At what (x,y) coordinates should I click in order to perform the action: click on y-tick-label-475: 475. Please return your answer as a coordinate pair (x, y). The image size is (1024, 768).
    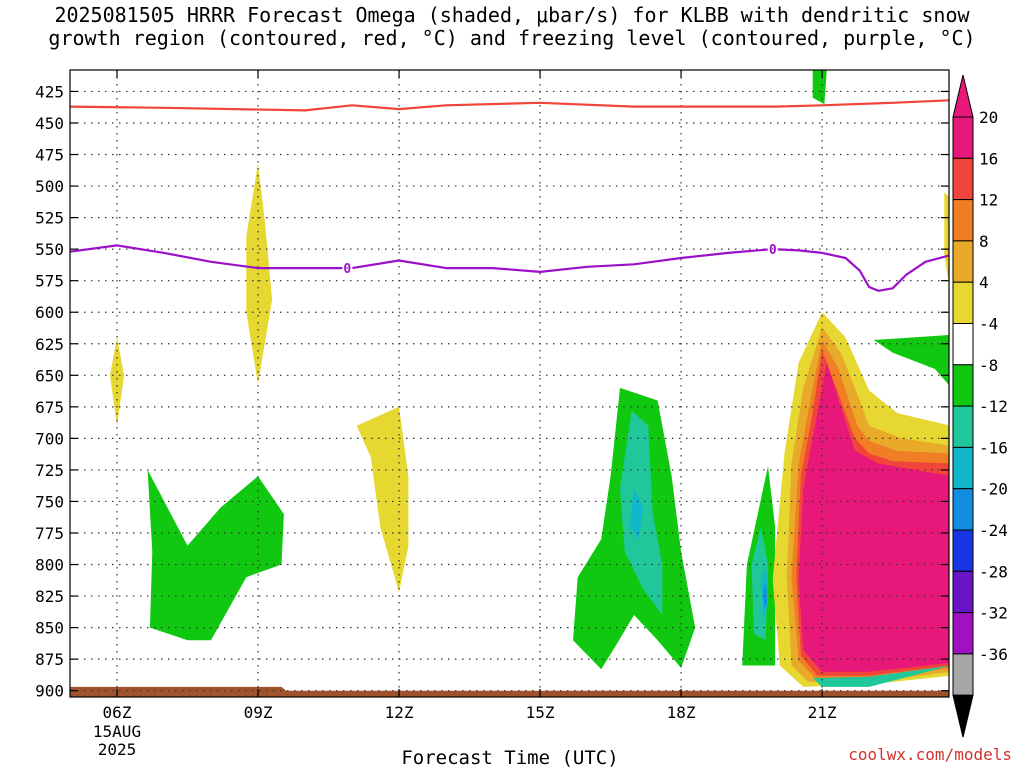
    Looking at the image, I should click on (49, 155).